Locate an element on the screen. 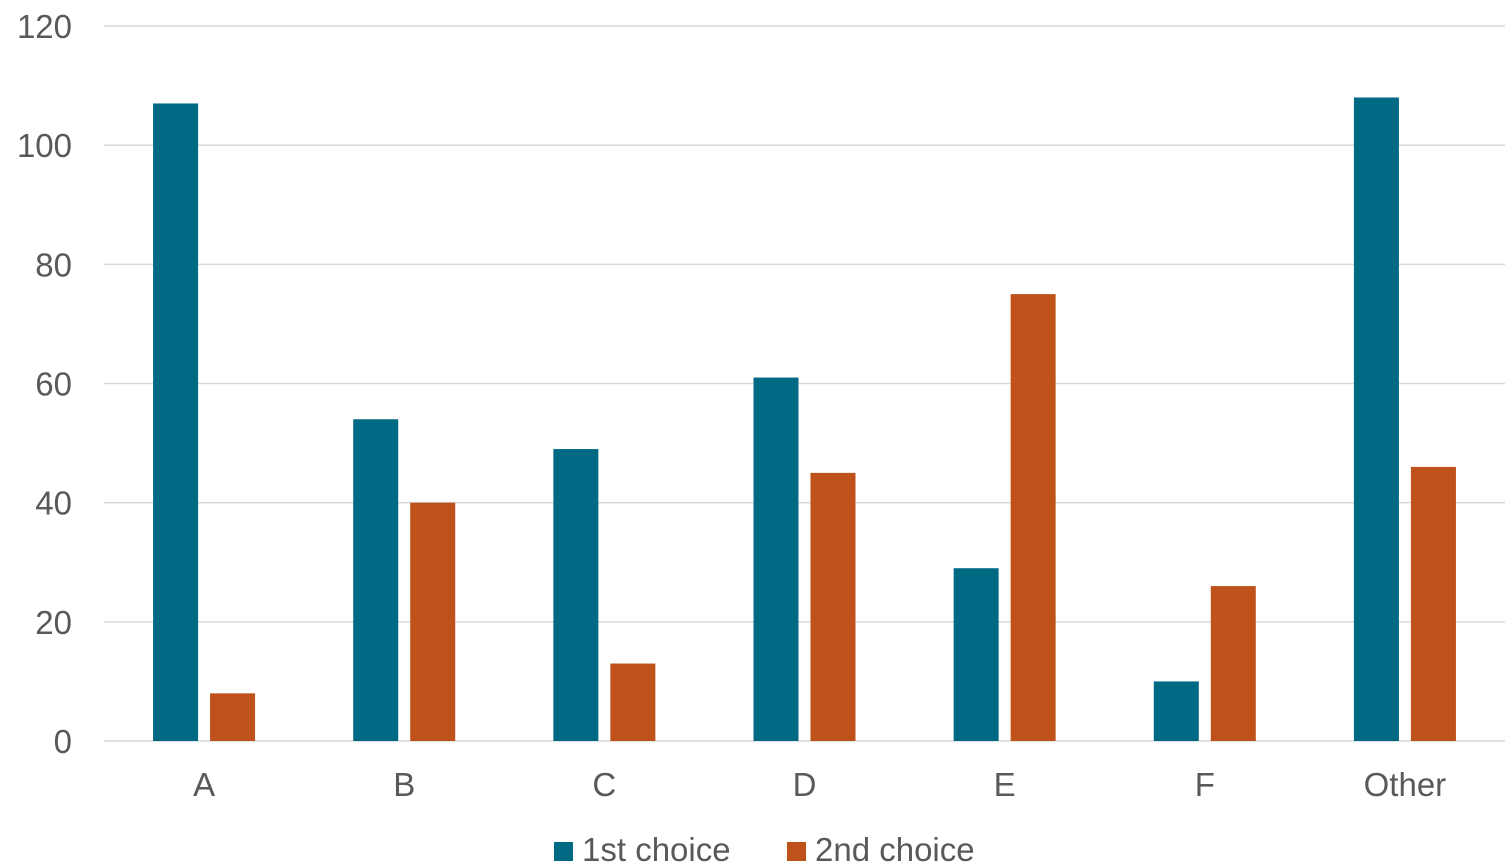  y-tick-label: 20 is located at coordinates (53, 622).